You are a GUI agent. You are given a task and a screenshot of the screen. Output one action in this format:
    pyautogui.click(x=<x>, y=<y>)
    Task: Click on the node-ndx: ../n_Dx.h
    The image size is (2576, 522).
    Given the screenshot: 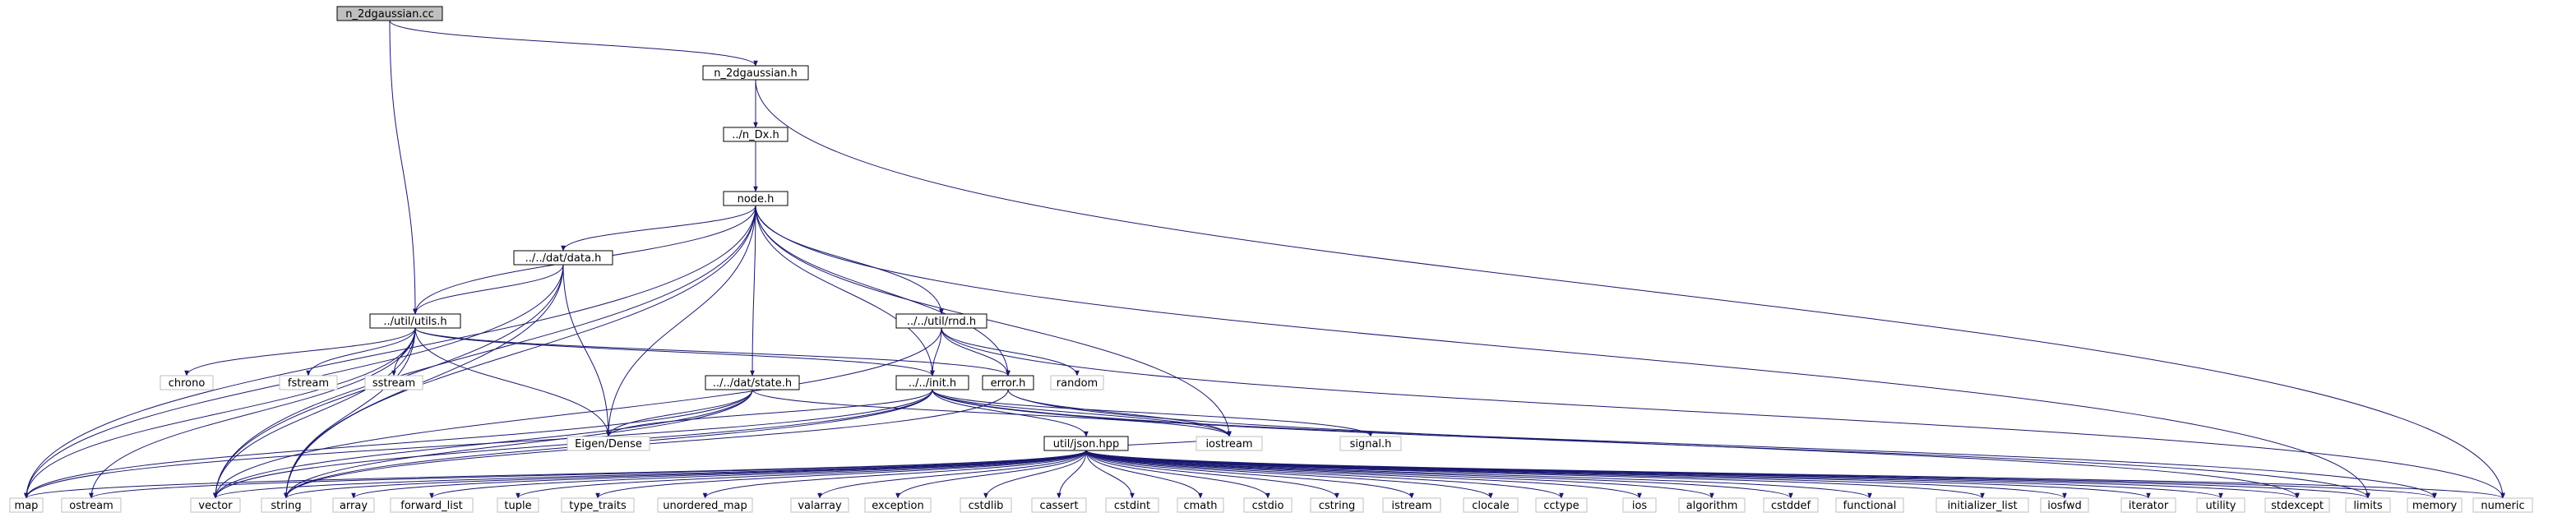 What is the action you would take?
    pyautogui.click(x=756, y=134)
    